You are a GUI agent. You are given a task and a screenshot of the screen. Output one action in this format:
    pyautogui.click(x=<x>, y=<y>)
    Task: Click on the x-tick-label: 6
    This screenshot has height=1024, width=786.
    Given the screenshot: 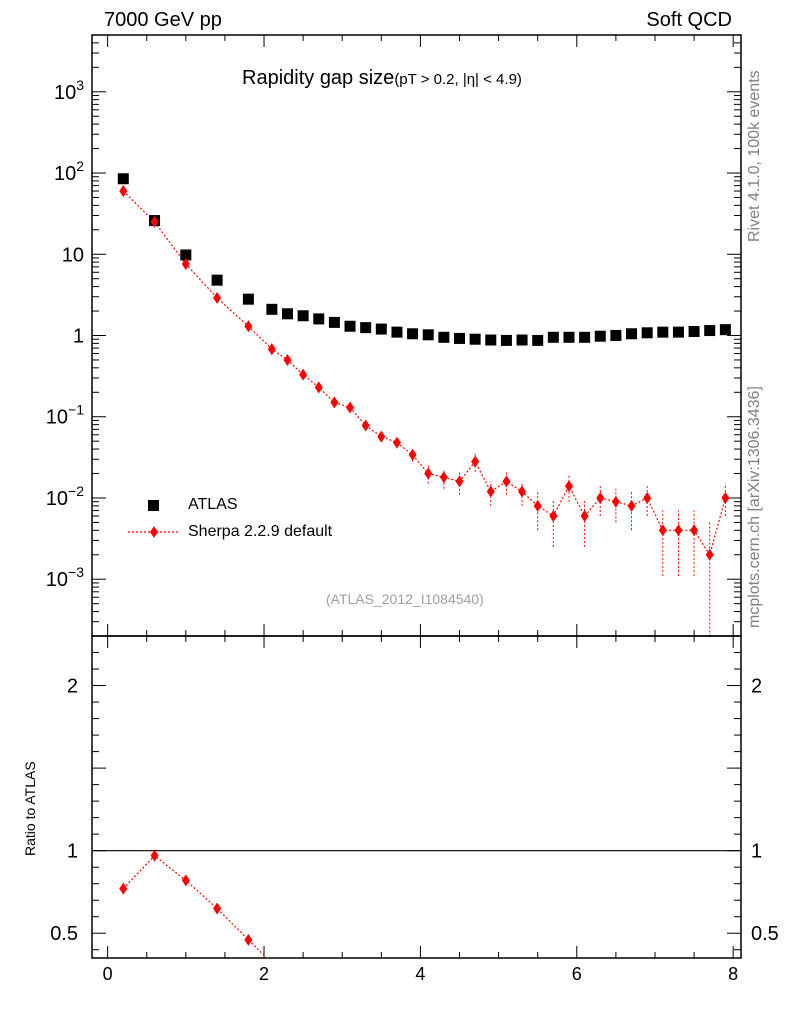 What is the action you would take?
    pyautogui.click(x=577, y=974)
    